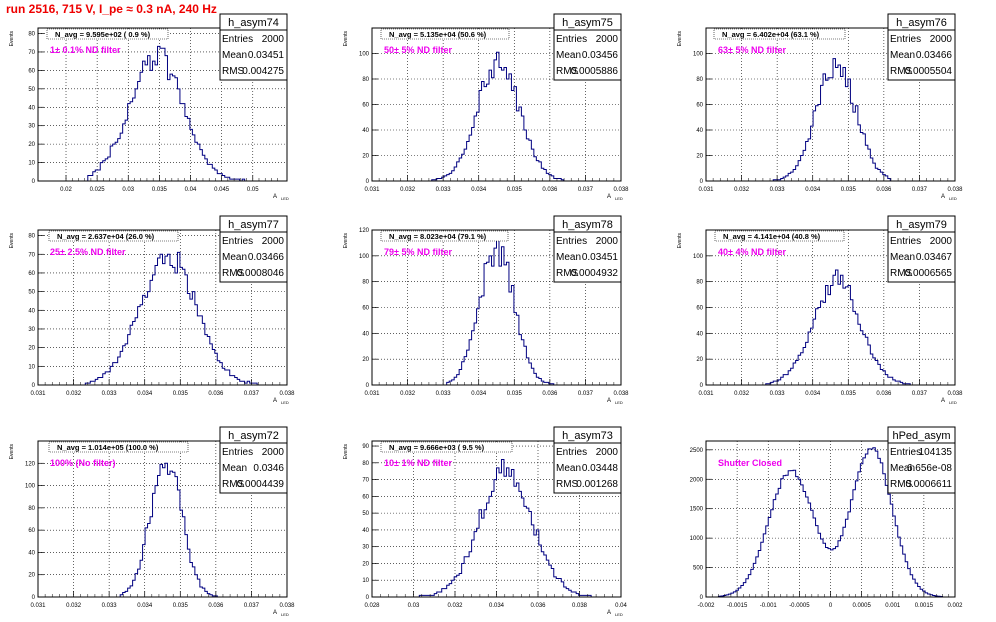 This screenshot has height=622, width=996. Describe the element at coordinates (261, 273) in the screenshot. I see `stats-value-rms: 0.0008046` at that location.